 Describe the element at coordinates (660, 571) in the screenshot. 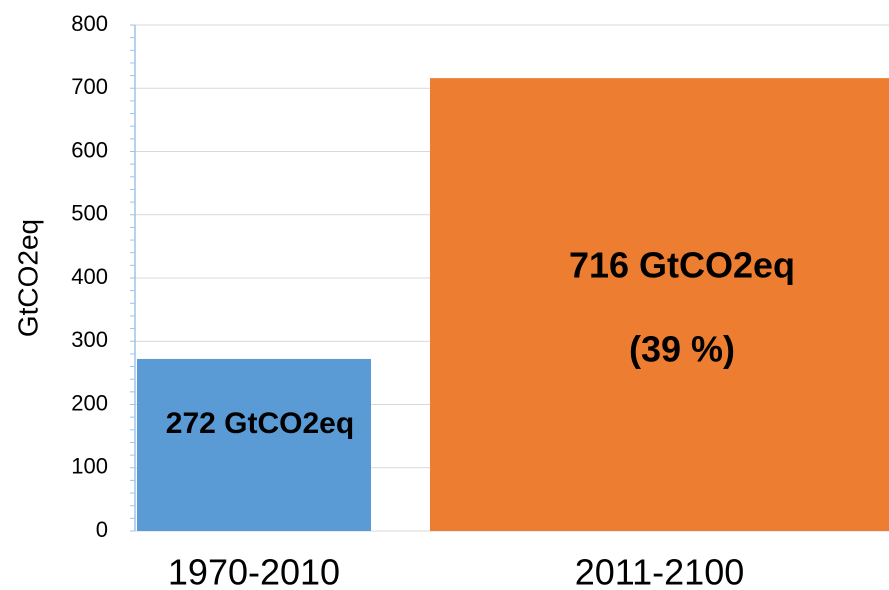

I see `x-tick-label: 2011-2100` at that location.